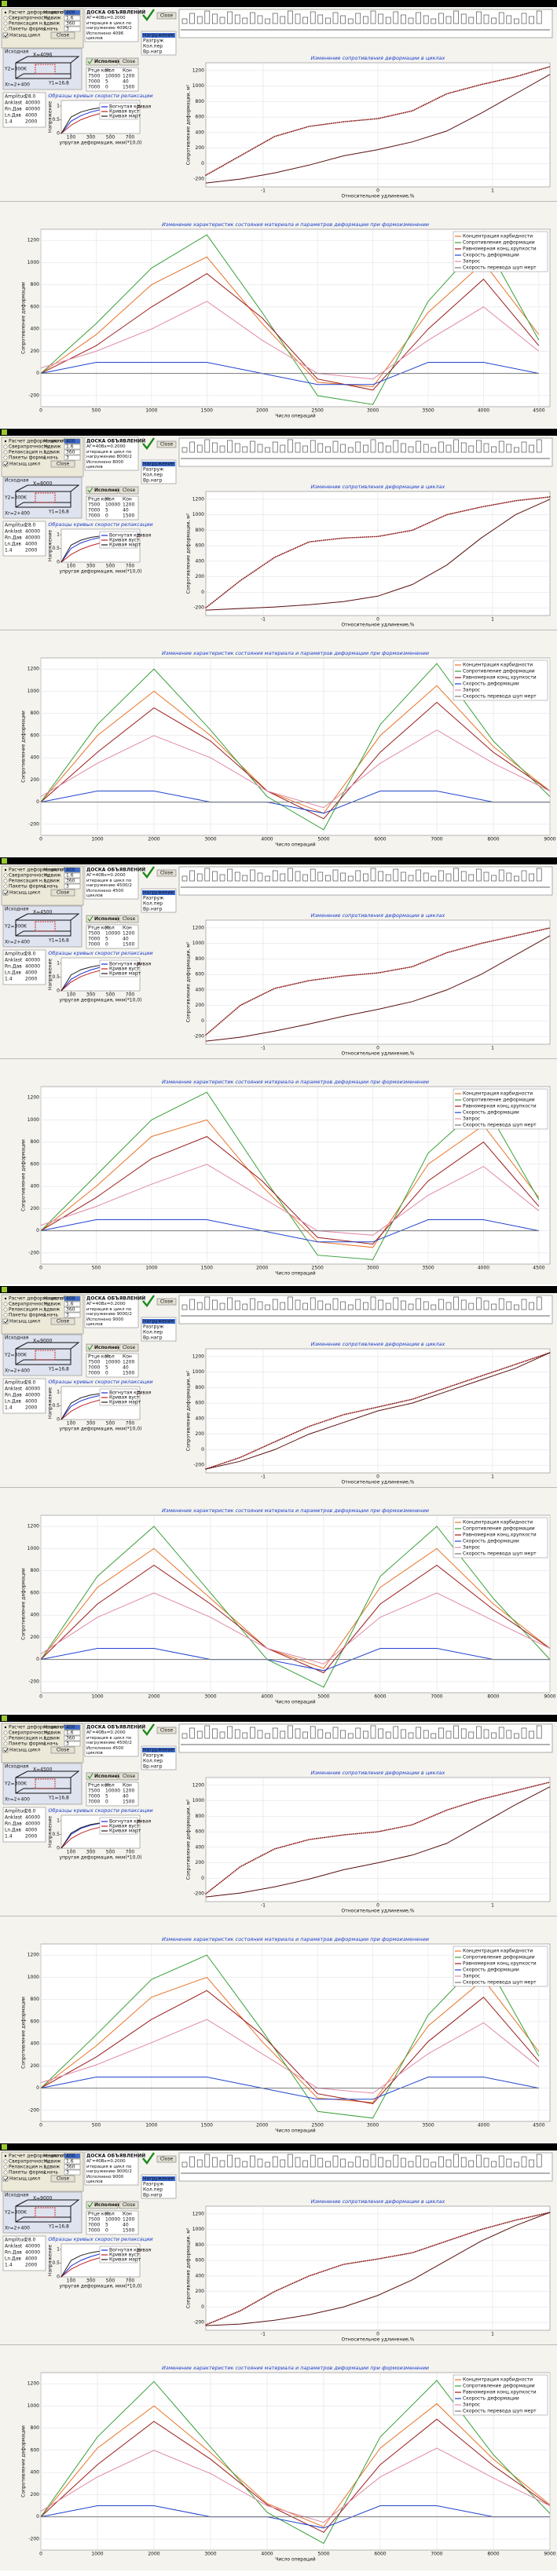 This screenshot has width=557, height=2576. Describe the element at coordinates (189, 1410) in the screenshot. I see `y-axis-label: Сопротивление деформации, м²` at that location.